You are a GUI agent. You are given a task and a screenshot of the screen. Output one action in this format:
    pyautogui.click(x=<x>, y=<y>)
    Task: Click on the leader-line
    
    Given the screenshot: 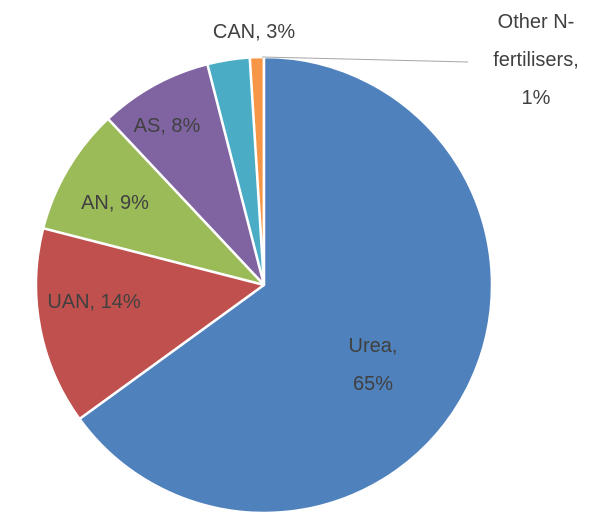 What is the action you would take?
    pyautogui.click(x=365, y=59)
    